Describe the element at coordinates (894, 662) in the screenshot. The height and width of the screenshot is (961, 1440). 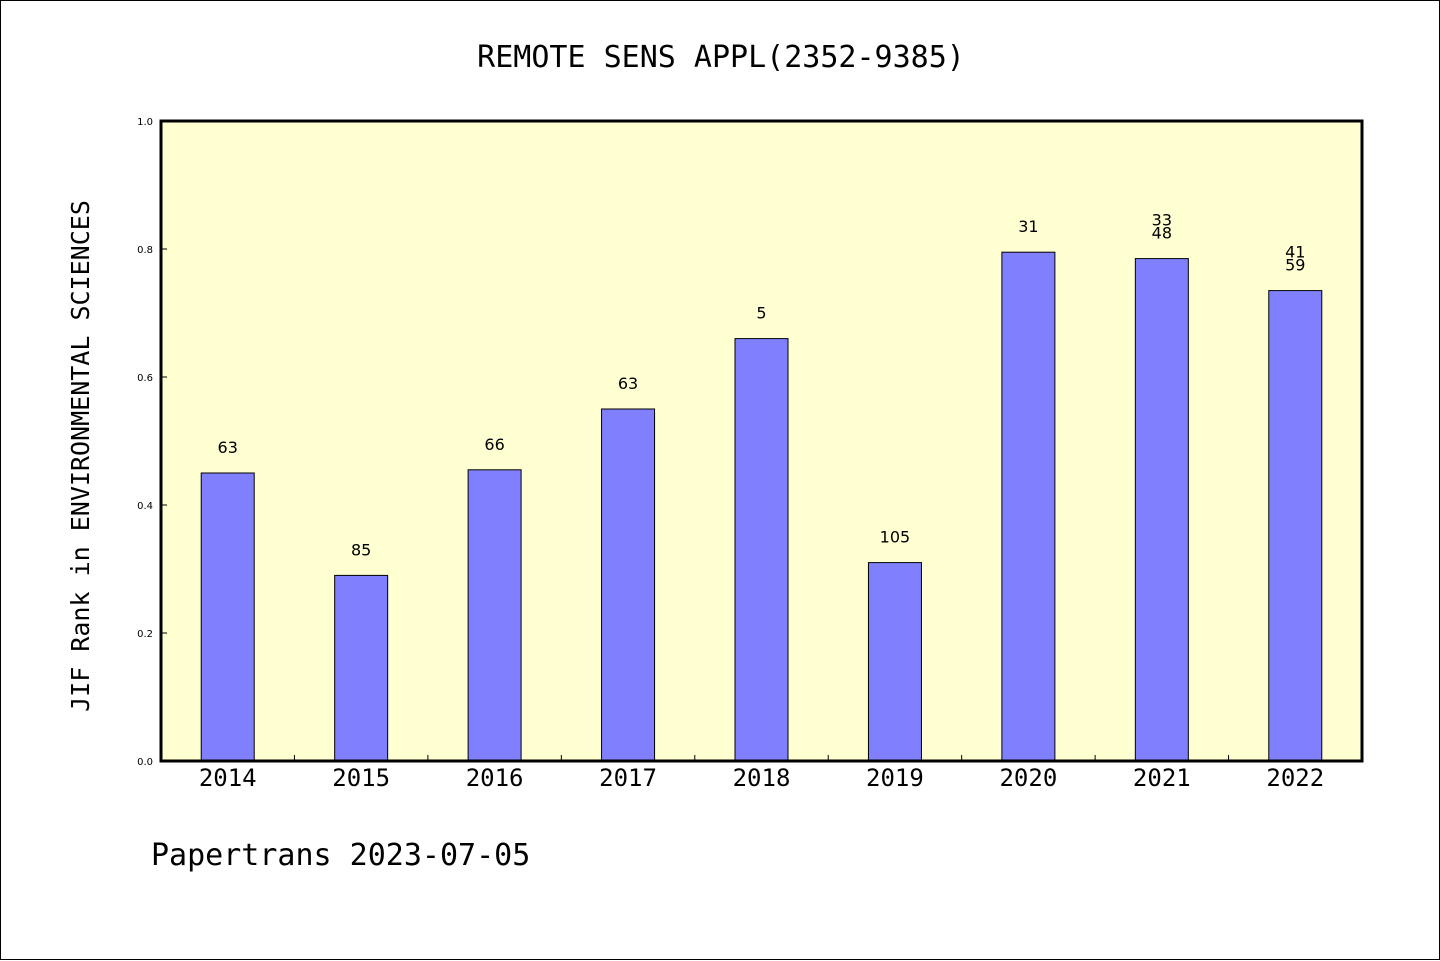
I see `bar-2019` at that location.